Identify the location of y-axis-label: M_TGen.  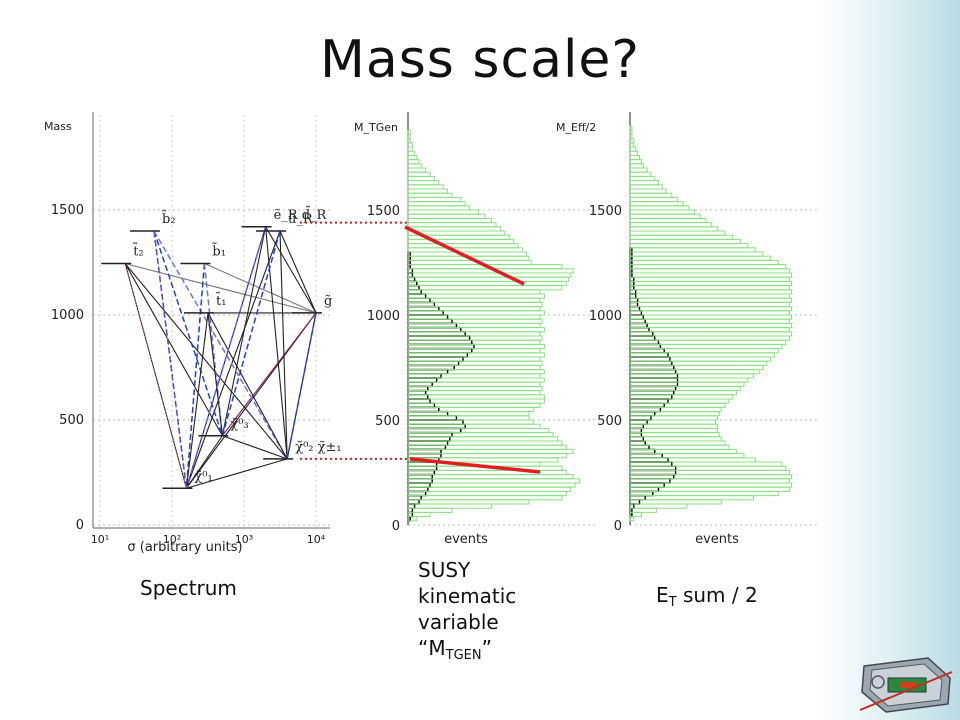
(376, 127).